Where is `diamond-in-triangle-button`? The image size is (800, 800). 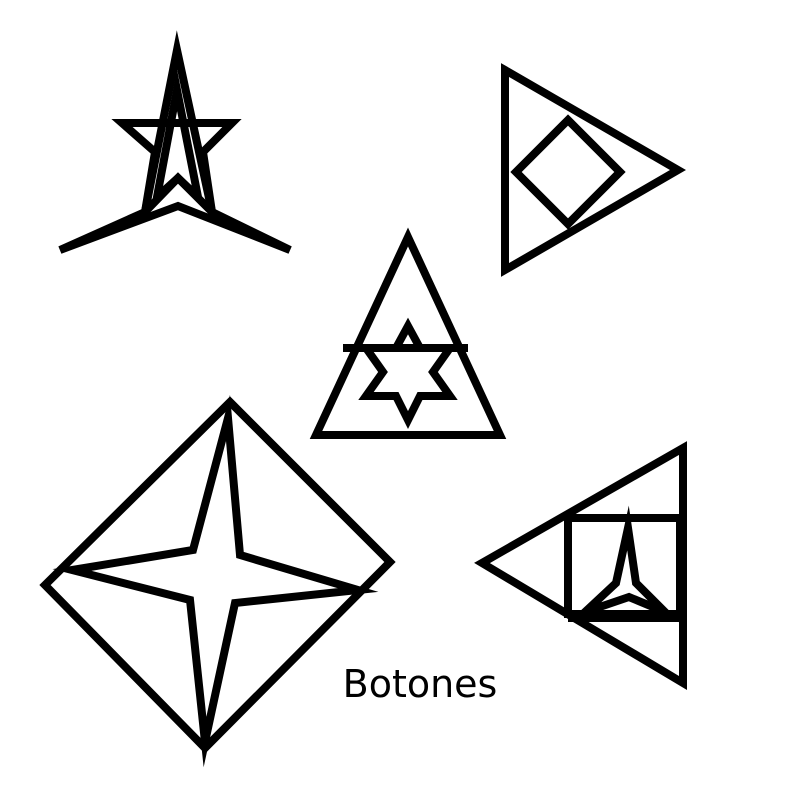
diamond-in-triangle-button is located at coordinates (593, 170).